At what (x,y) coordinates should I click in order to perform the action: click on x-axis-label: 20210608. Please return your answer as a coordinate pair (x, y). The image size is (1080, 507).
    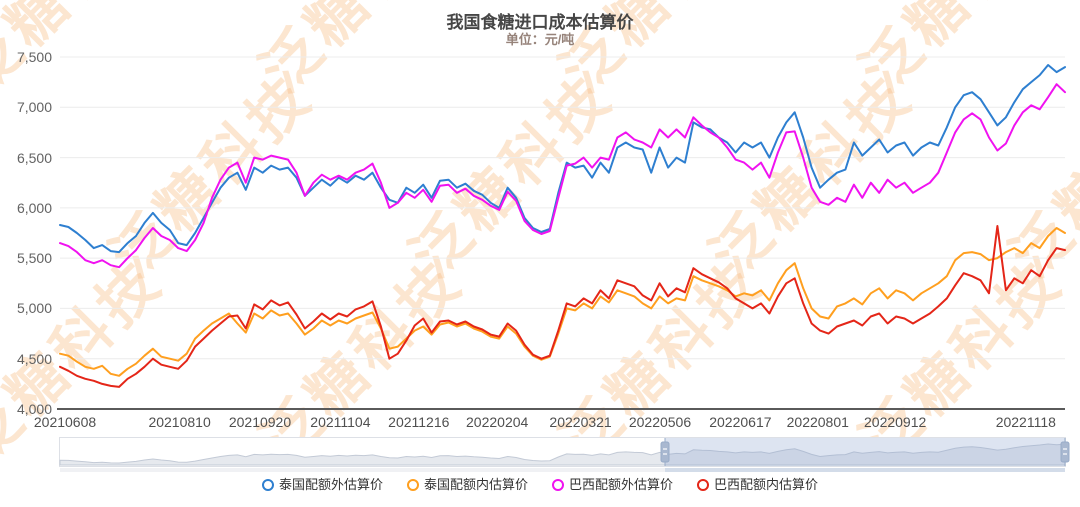
    Looking at the image, I should click on (65, 422).